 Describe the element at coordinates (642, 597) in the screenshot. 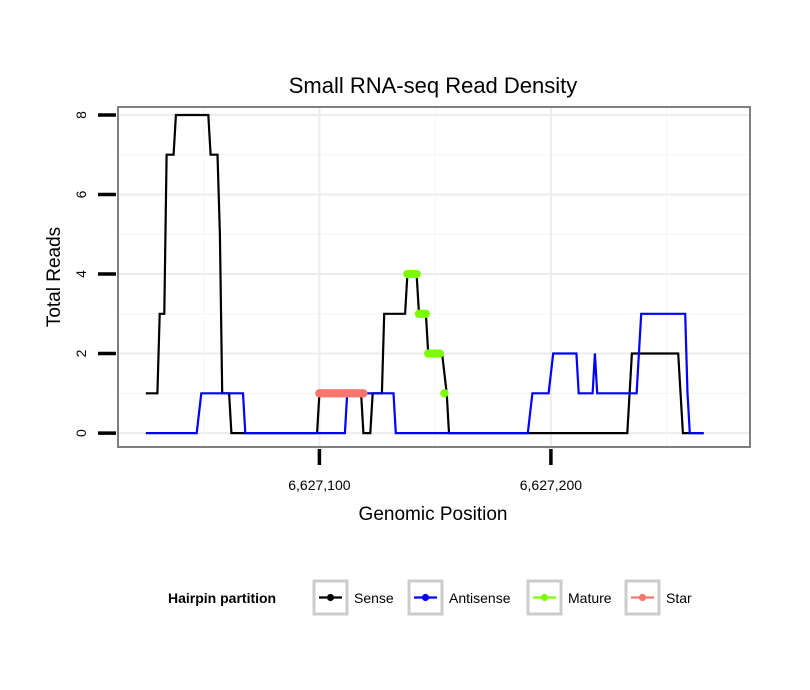

I see `legend-dot-star` at that location.